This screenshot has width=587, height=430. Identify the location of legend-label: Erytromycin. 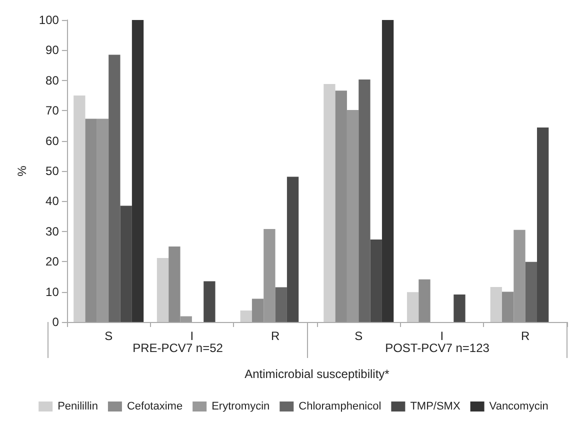
(241, 406).